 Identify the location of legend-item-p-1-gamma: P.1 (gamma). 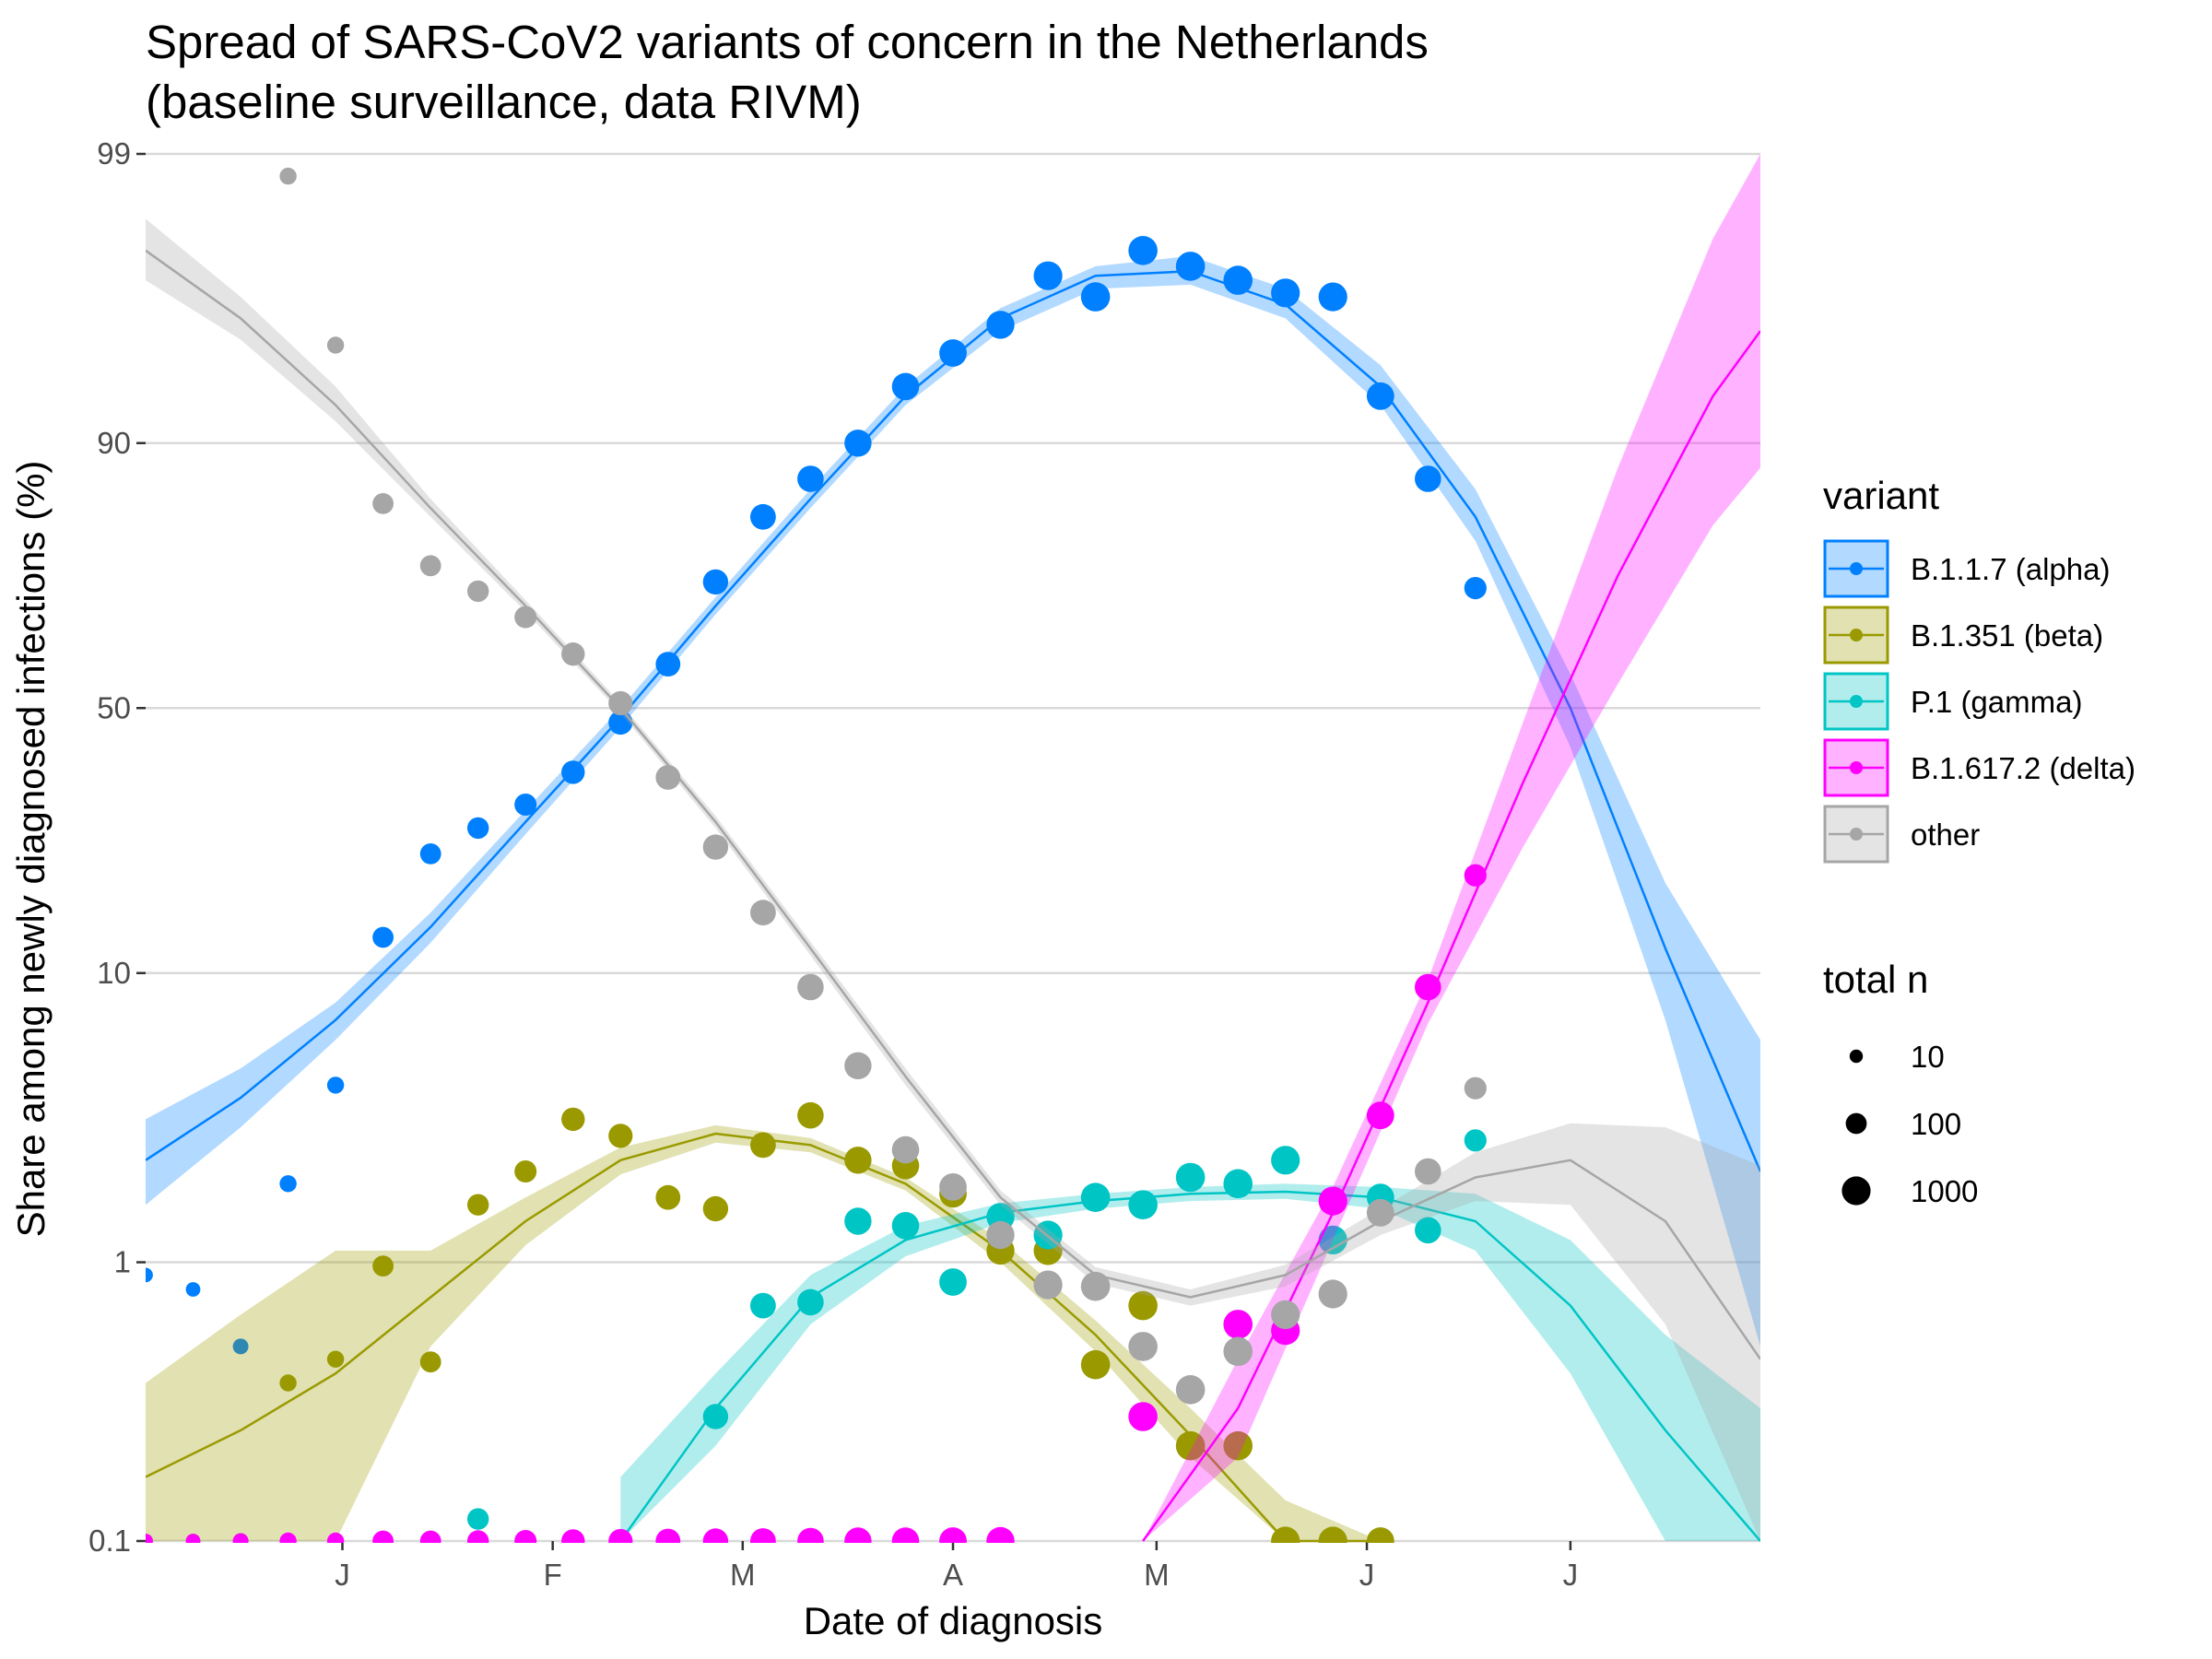
(1952, 701).